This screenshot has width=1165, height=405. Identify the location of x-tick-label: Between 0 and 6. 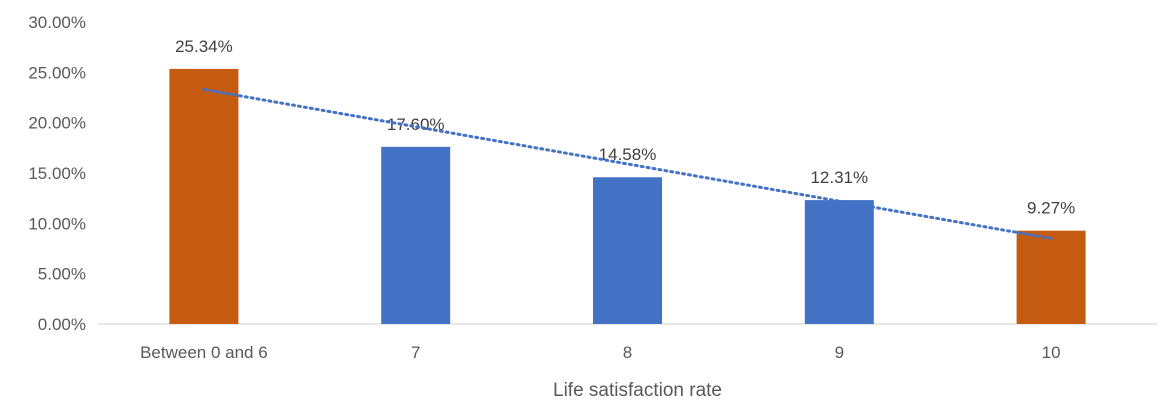
(204, 352).